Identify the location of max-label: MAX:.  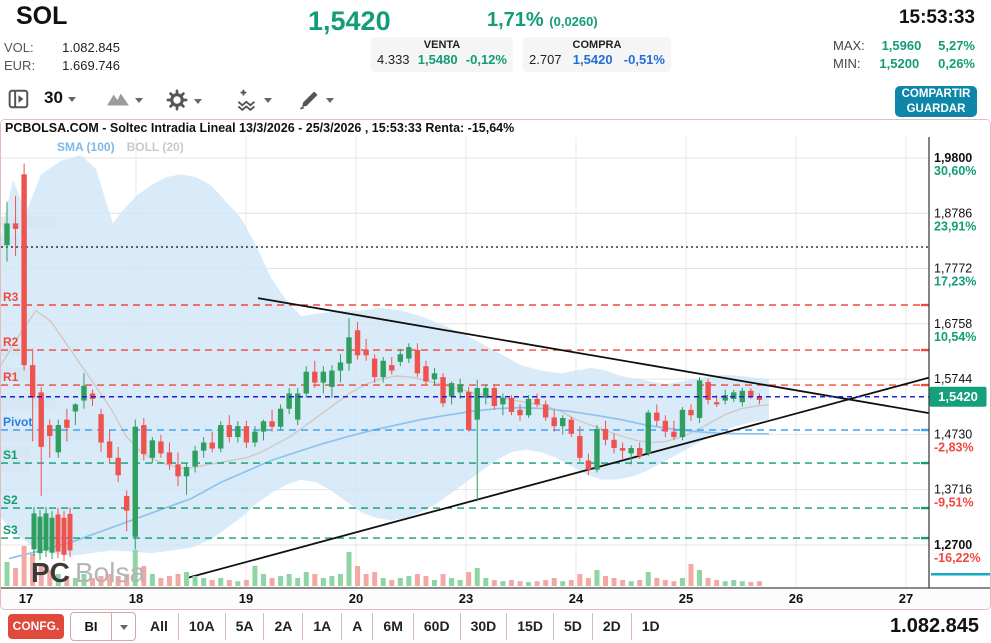
(849, 45).